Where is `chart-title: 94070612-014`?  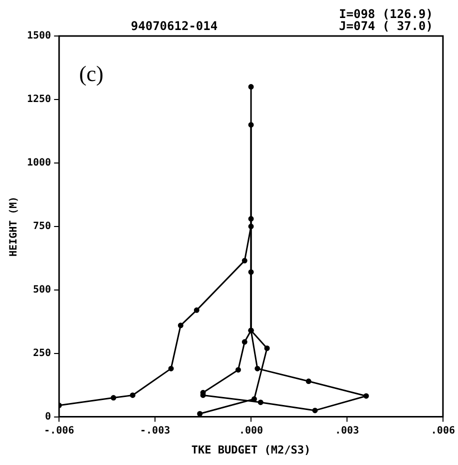 chart-title: 94070612-014 is located at coordinates (174, 26).